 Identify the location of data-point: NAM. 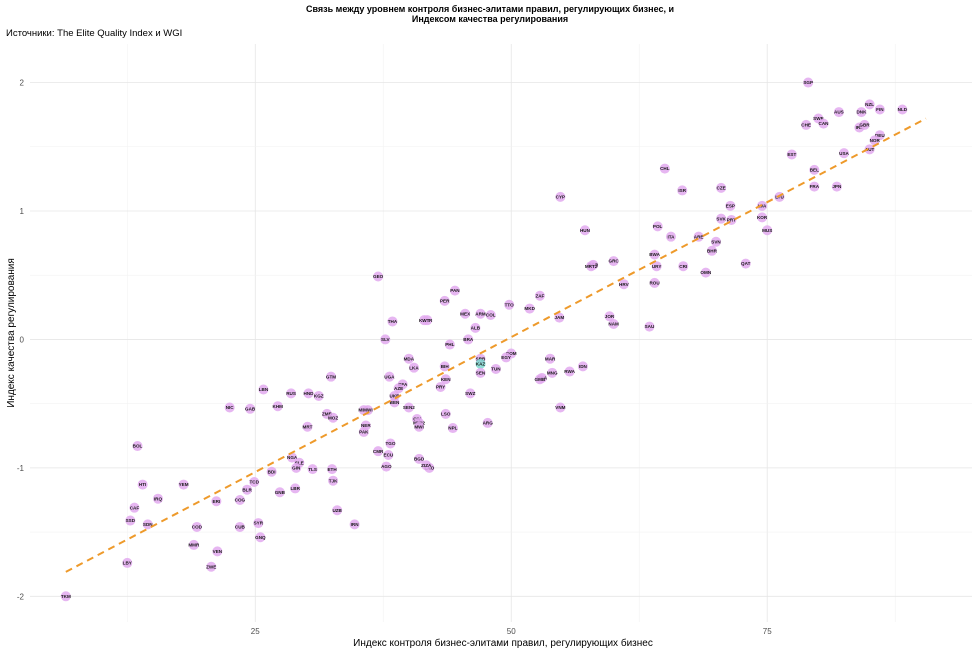
(613, 324).